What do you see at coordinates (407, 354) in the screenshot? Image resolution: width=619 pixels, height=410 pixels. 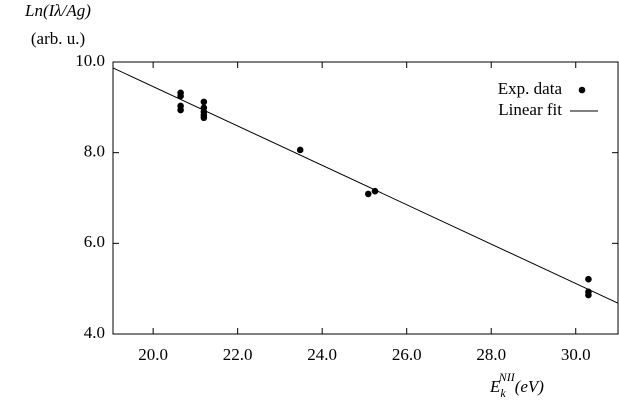 I see `x-tick-label: 26.0` at bounding box center [407, 354].